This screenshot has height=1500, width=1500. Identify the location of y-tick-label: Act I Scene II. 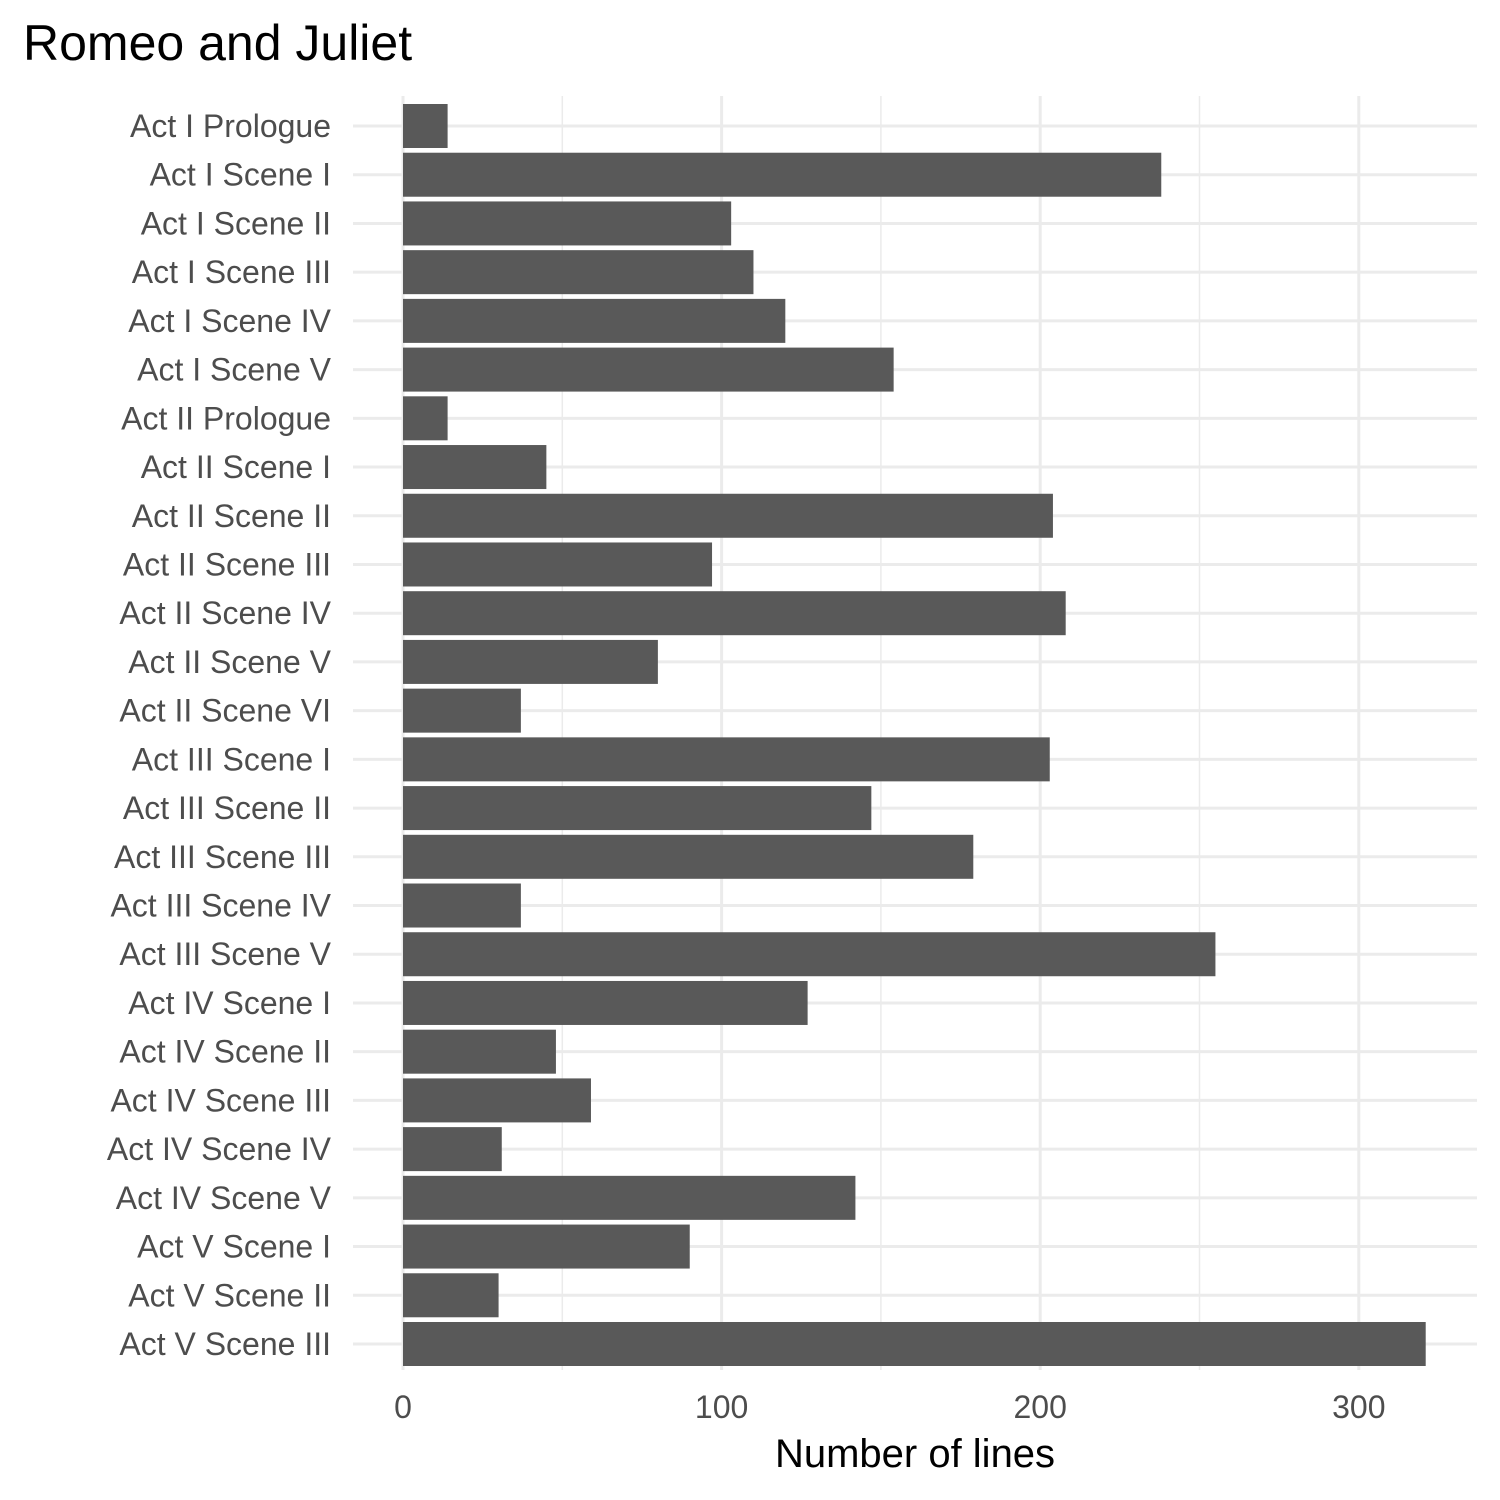
(236, 223).